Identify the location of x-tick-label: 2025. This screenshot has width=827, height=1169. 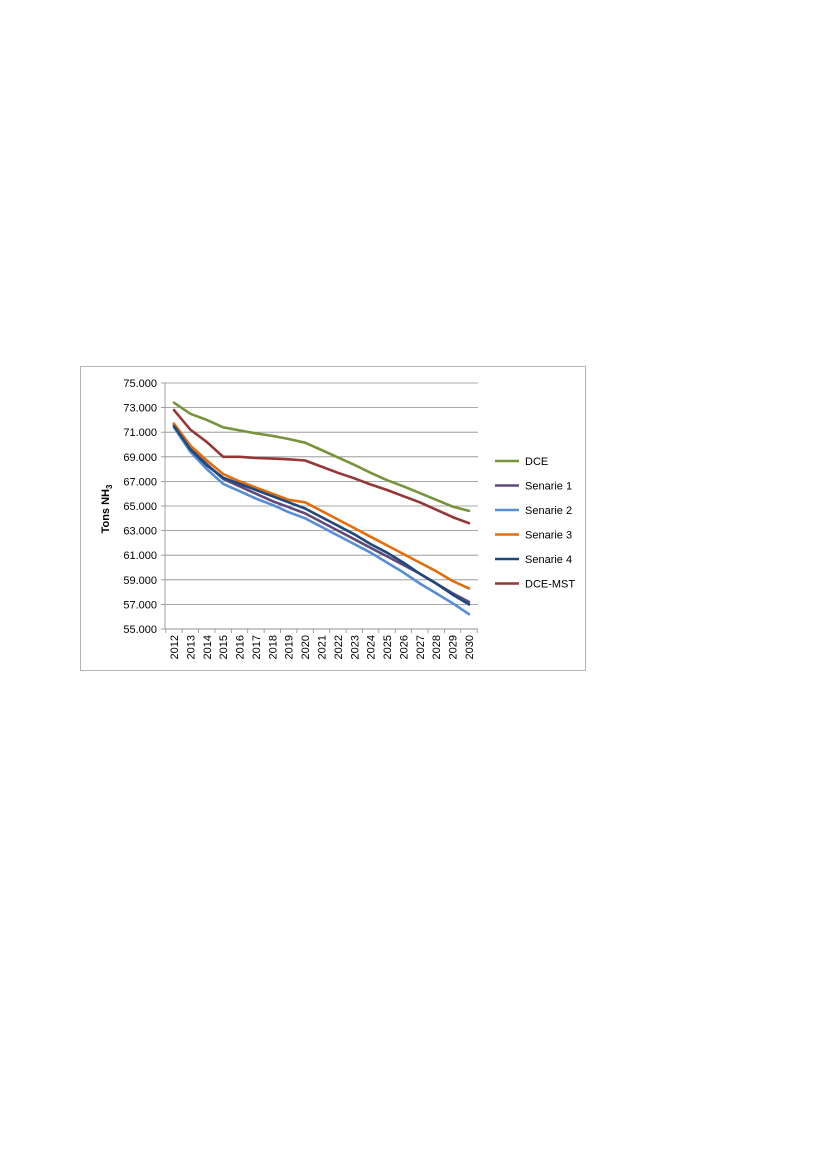
(388, 647).